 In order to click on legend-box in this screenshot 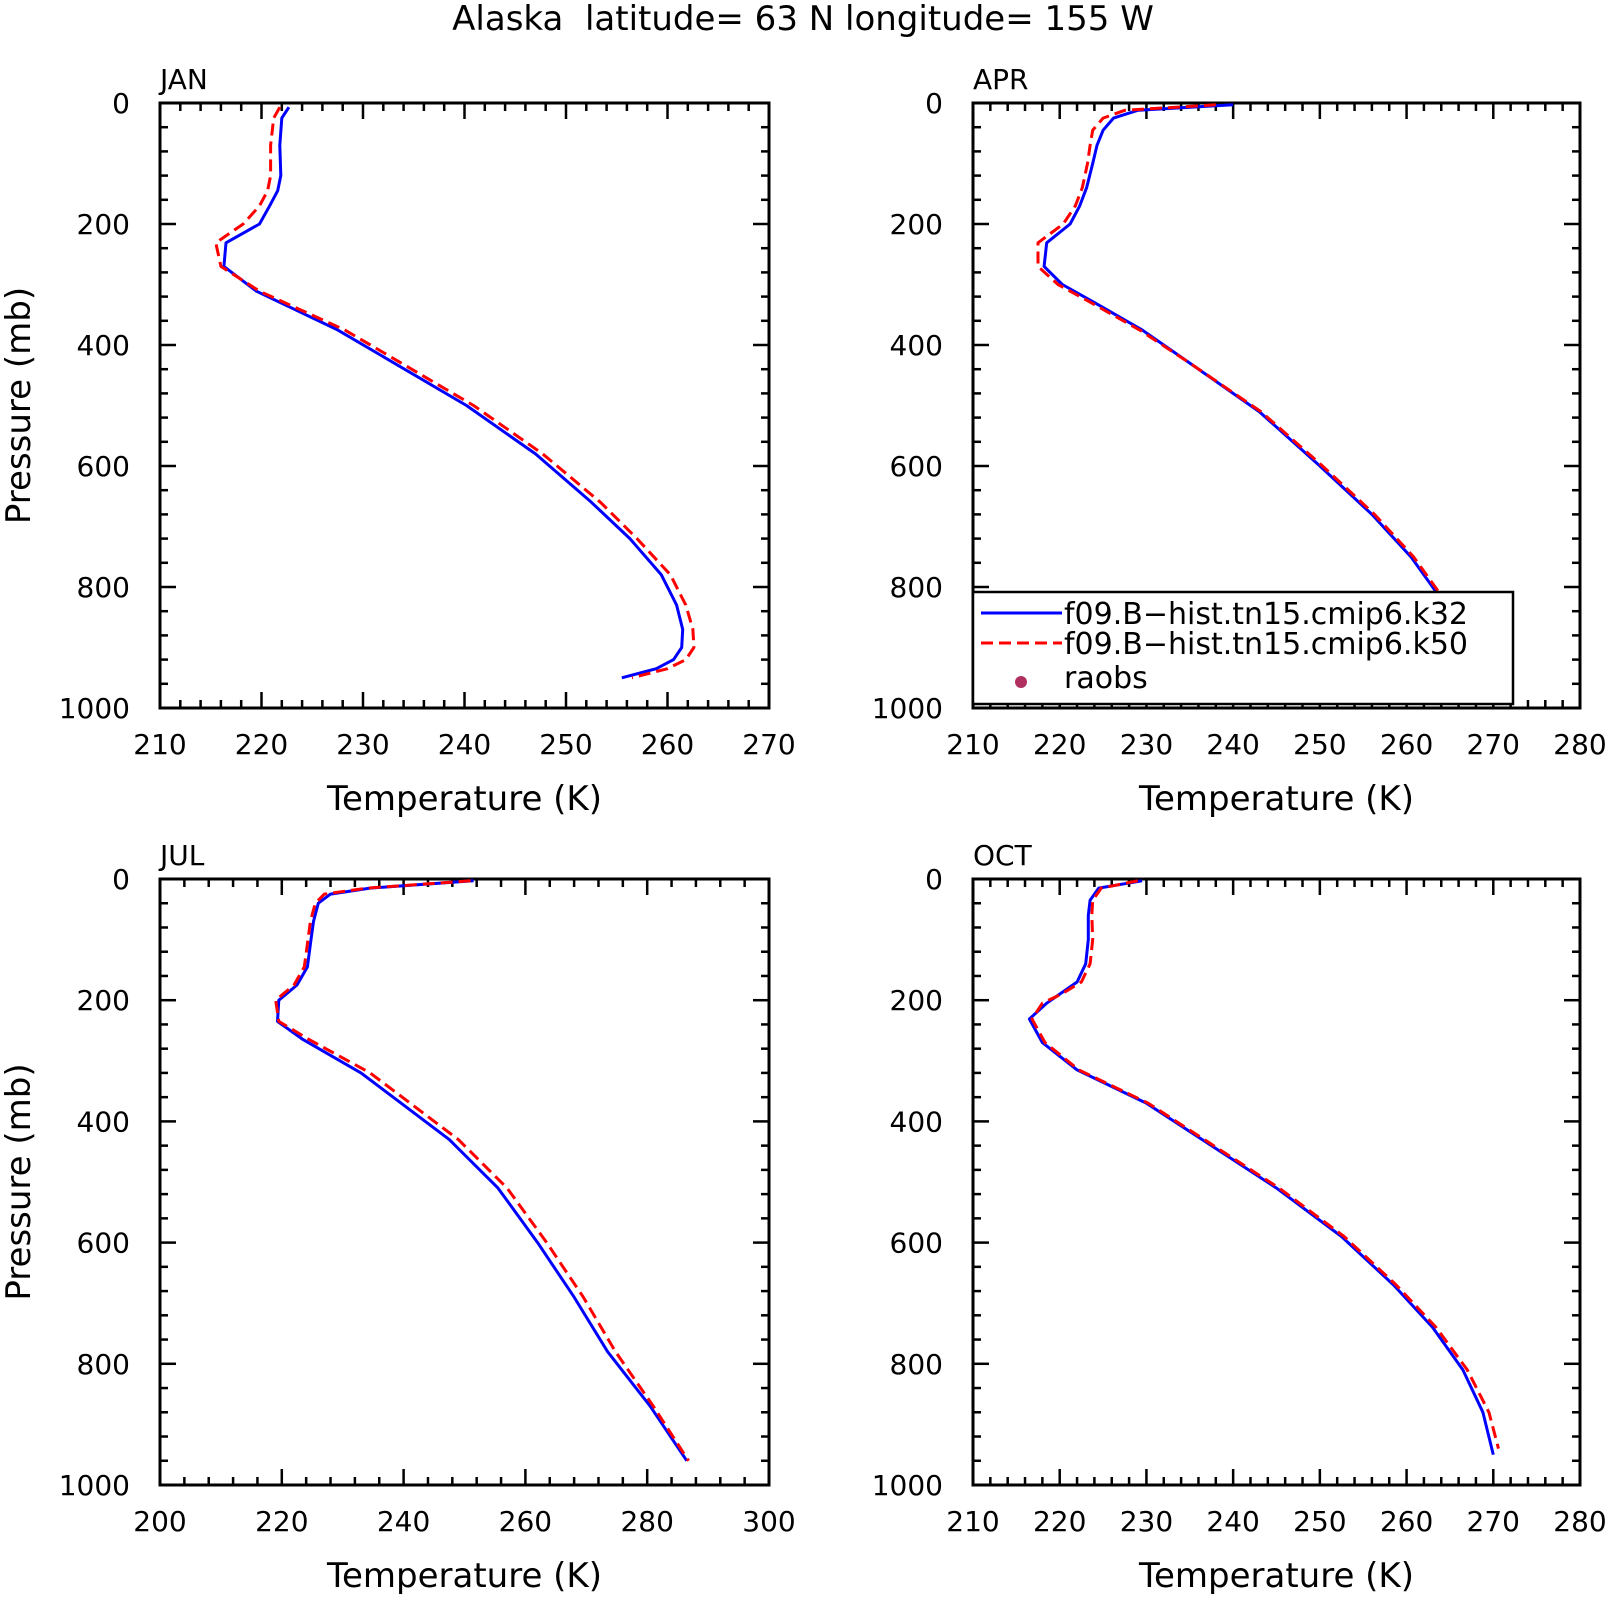, I will do `click(1243, 648)`.